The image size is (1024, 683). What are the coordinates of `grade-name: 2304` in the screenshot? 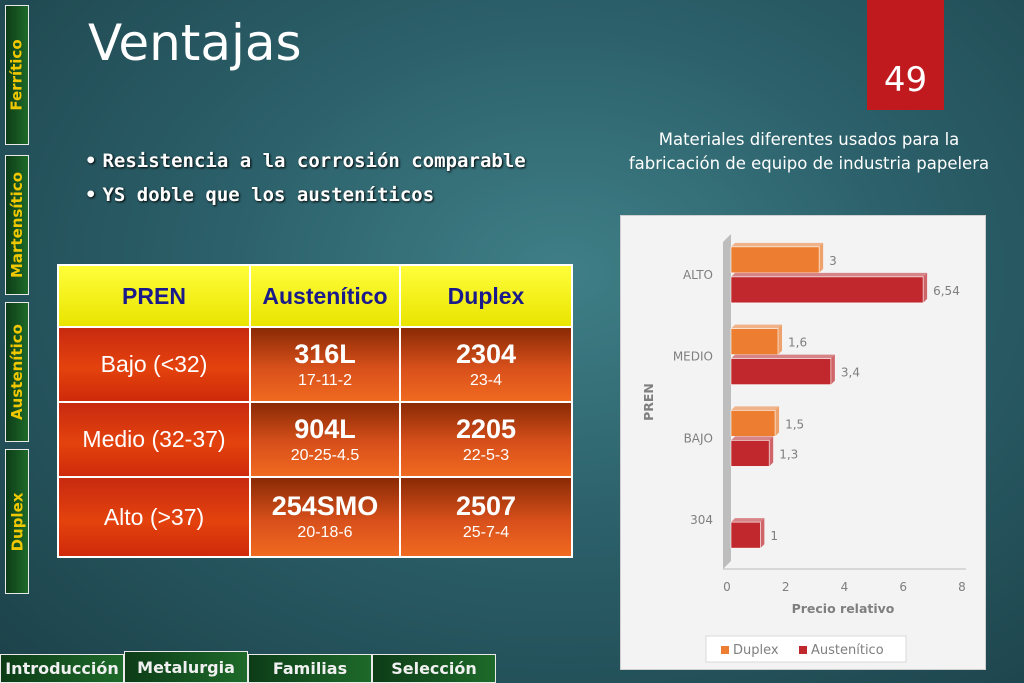 It's located at (486, 353).